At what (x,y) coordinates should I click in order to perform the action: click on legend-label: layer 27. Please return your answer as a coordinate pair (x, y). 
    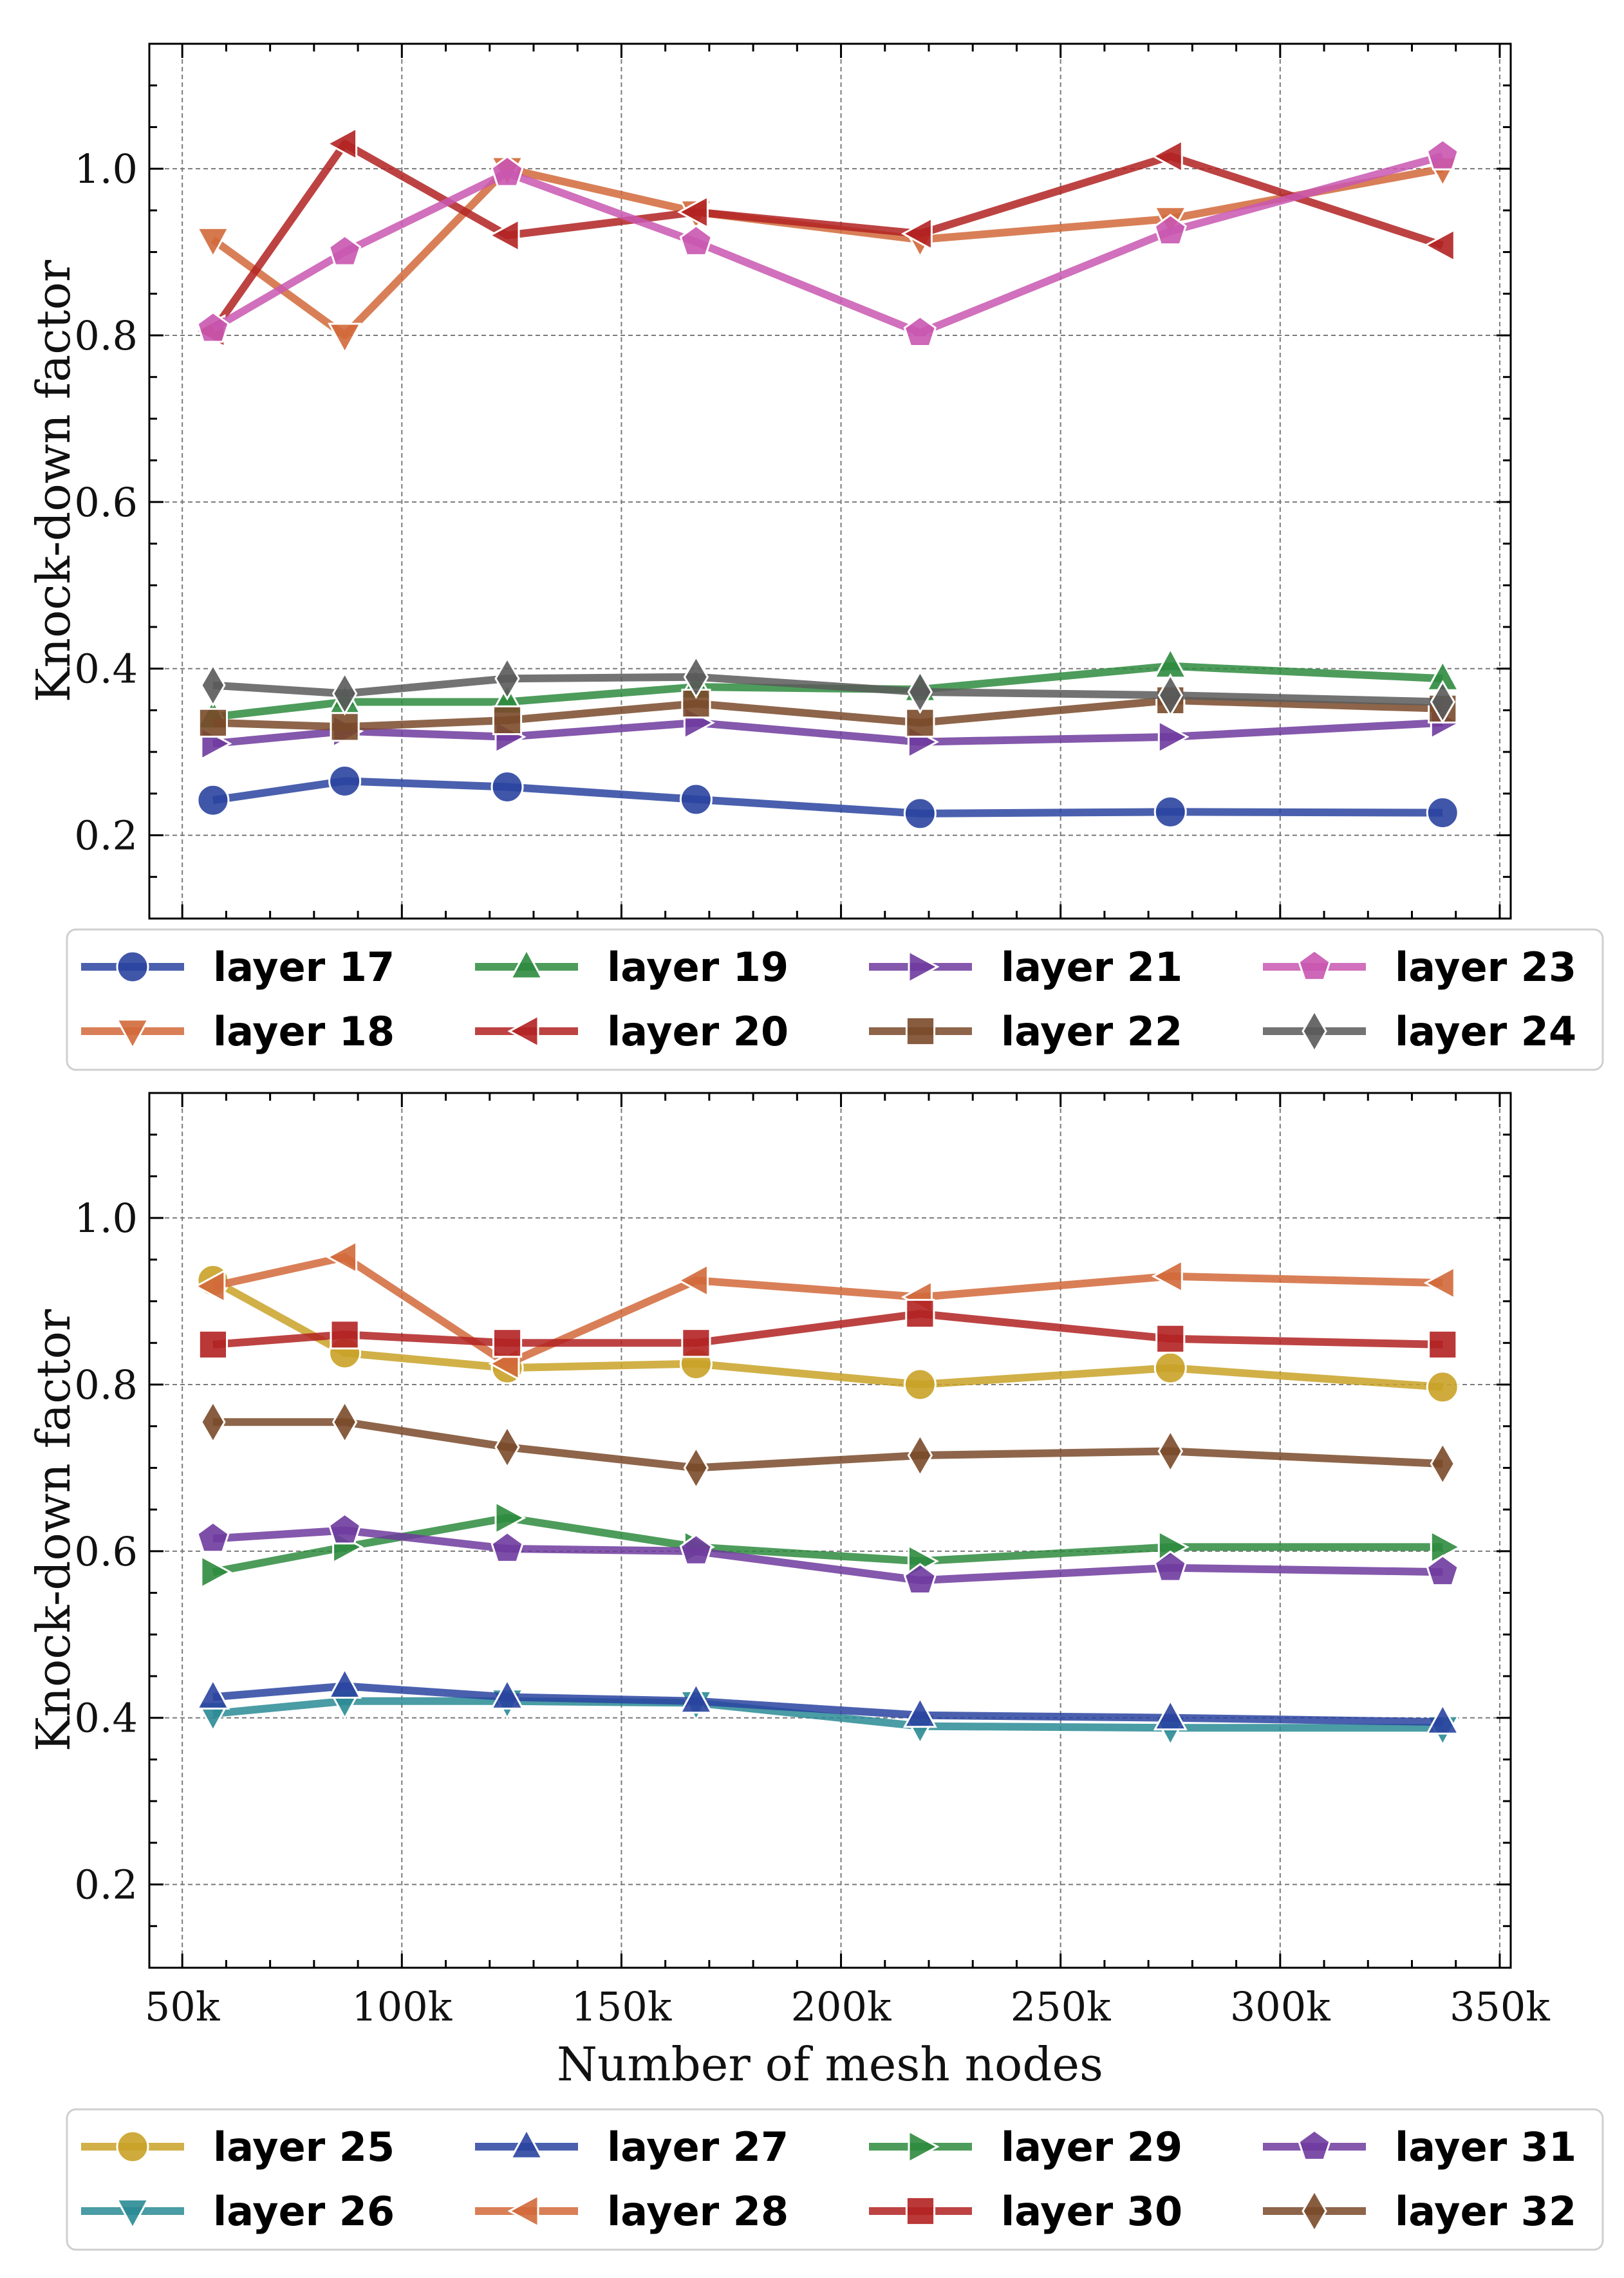
    Looking at the image, I should click on (698, 2147).